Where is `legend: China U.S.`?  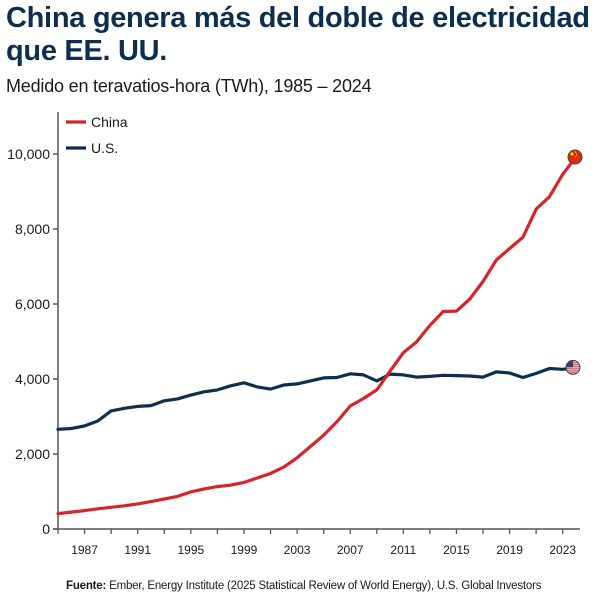
legend: China U.S. is located at coordinates (97, 135).